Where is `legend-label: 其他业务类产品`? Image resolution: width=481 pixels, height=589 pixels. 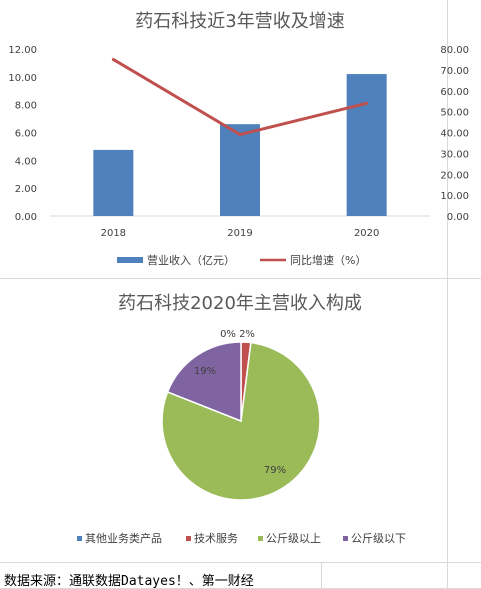 legend-label: 其他业务类产品 is located at coordinates (123, 538).